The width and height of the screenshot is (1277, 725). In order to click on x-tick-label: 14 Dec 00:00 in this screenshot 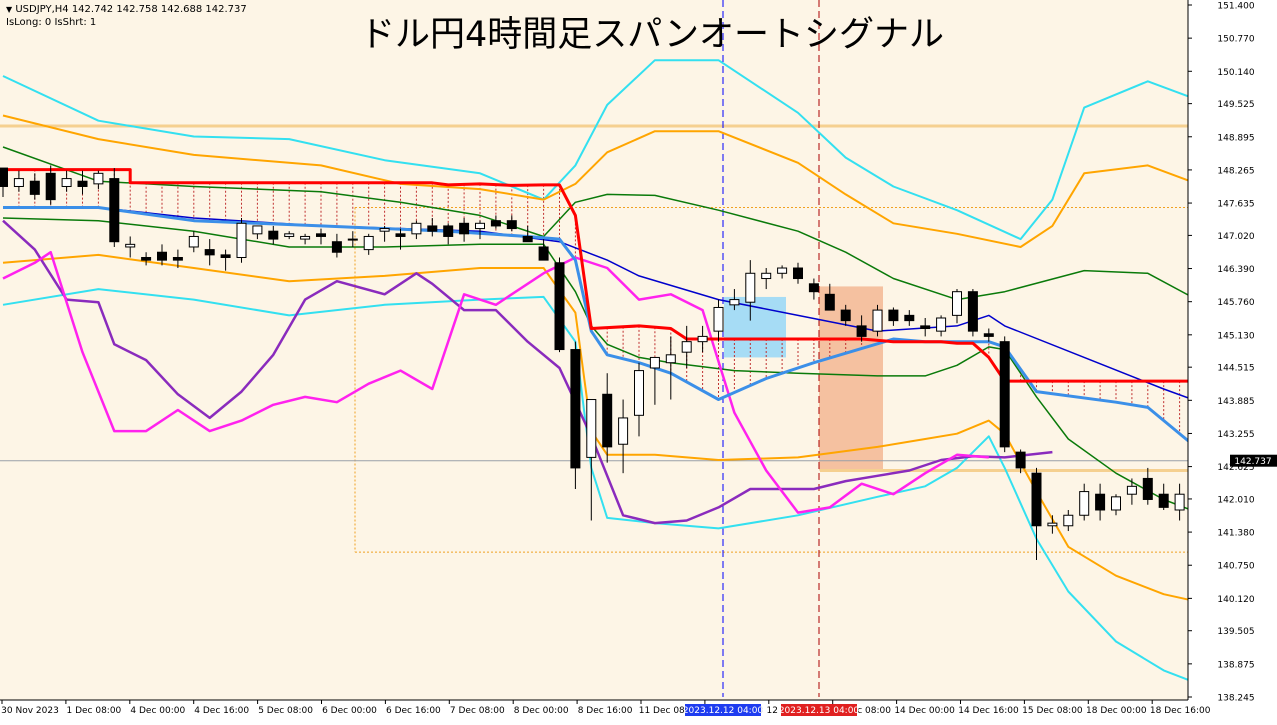, I will do `click(924, 711)`.